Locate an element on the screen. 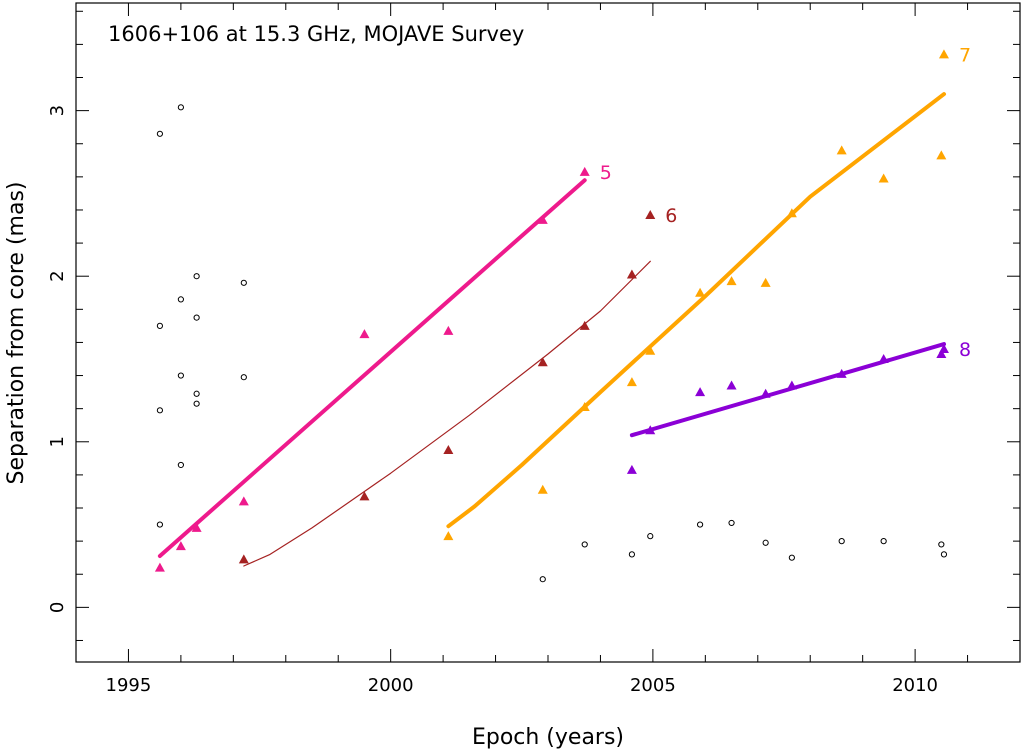 The width and height of the screenshot is (1027, 750). chart-title: 1606+106 at 15.3 GHz, MOJAVE Survey is located at coordinates (316, 34).